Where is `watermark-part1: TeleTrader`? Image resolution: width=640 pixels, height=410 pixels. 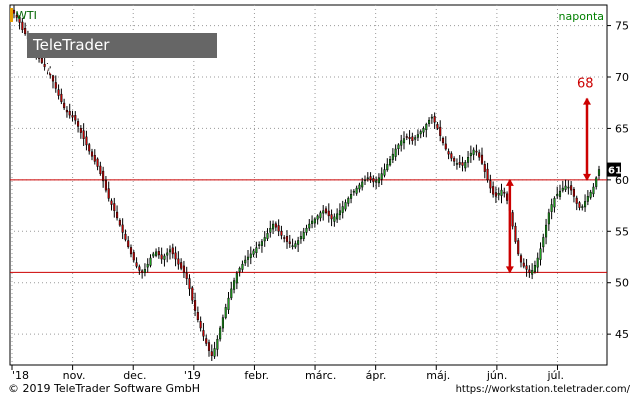 watermark-part1: TeleTrader is located at coordinates (71, 45).